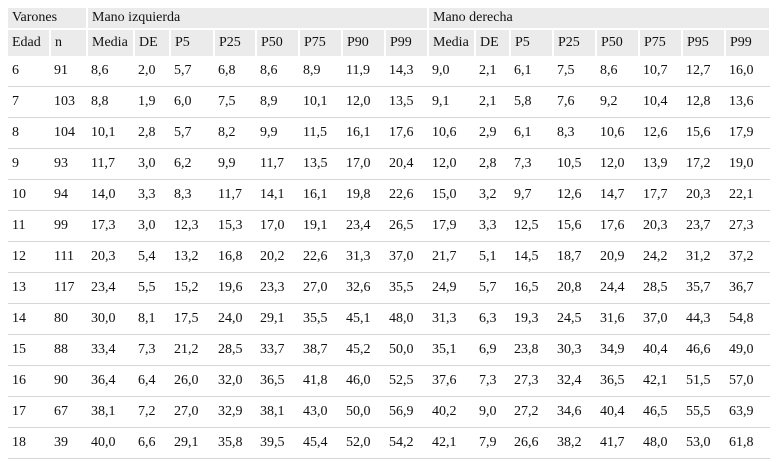  Describe the element at coordinates (321, 350) in the screenshot. I see `table-cell: 38,7` at that location.